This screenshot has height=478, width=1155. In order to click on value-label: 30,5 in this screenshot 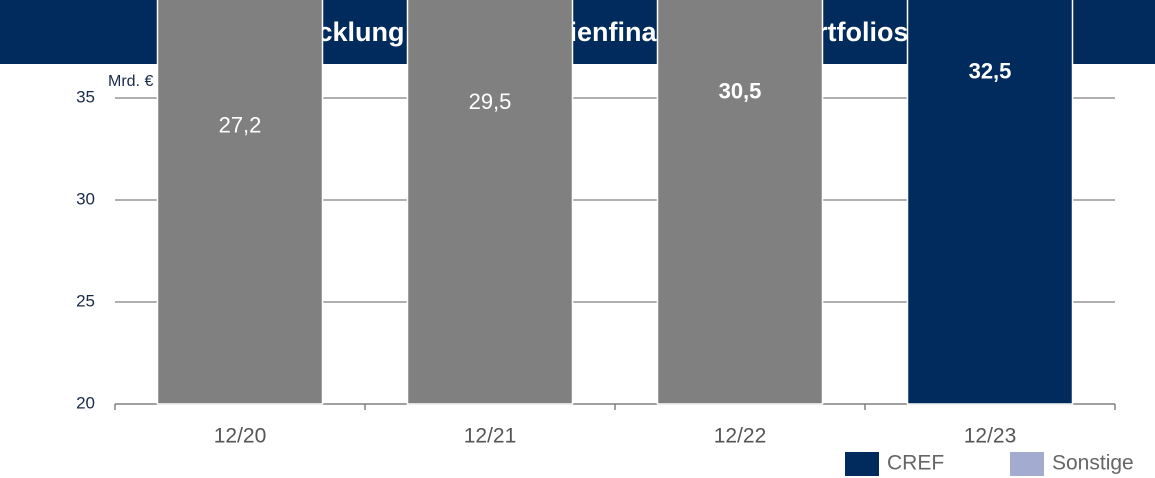, I will do `click(740, 91)`.